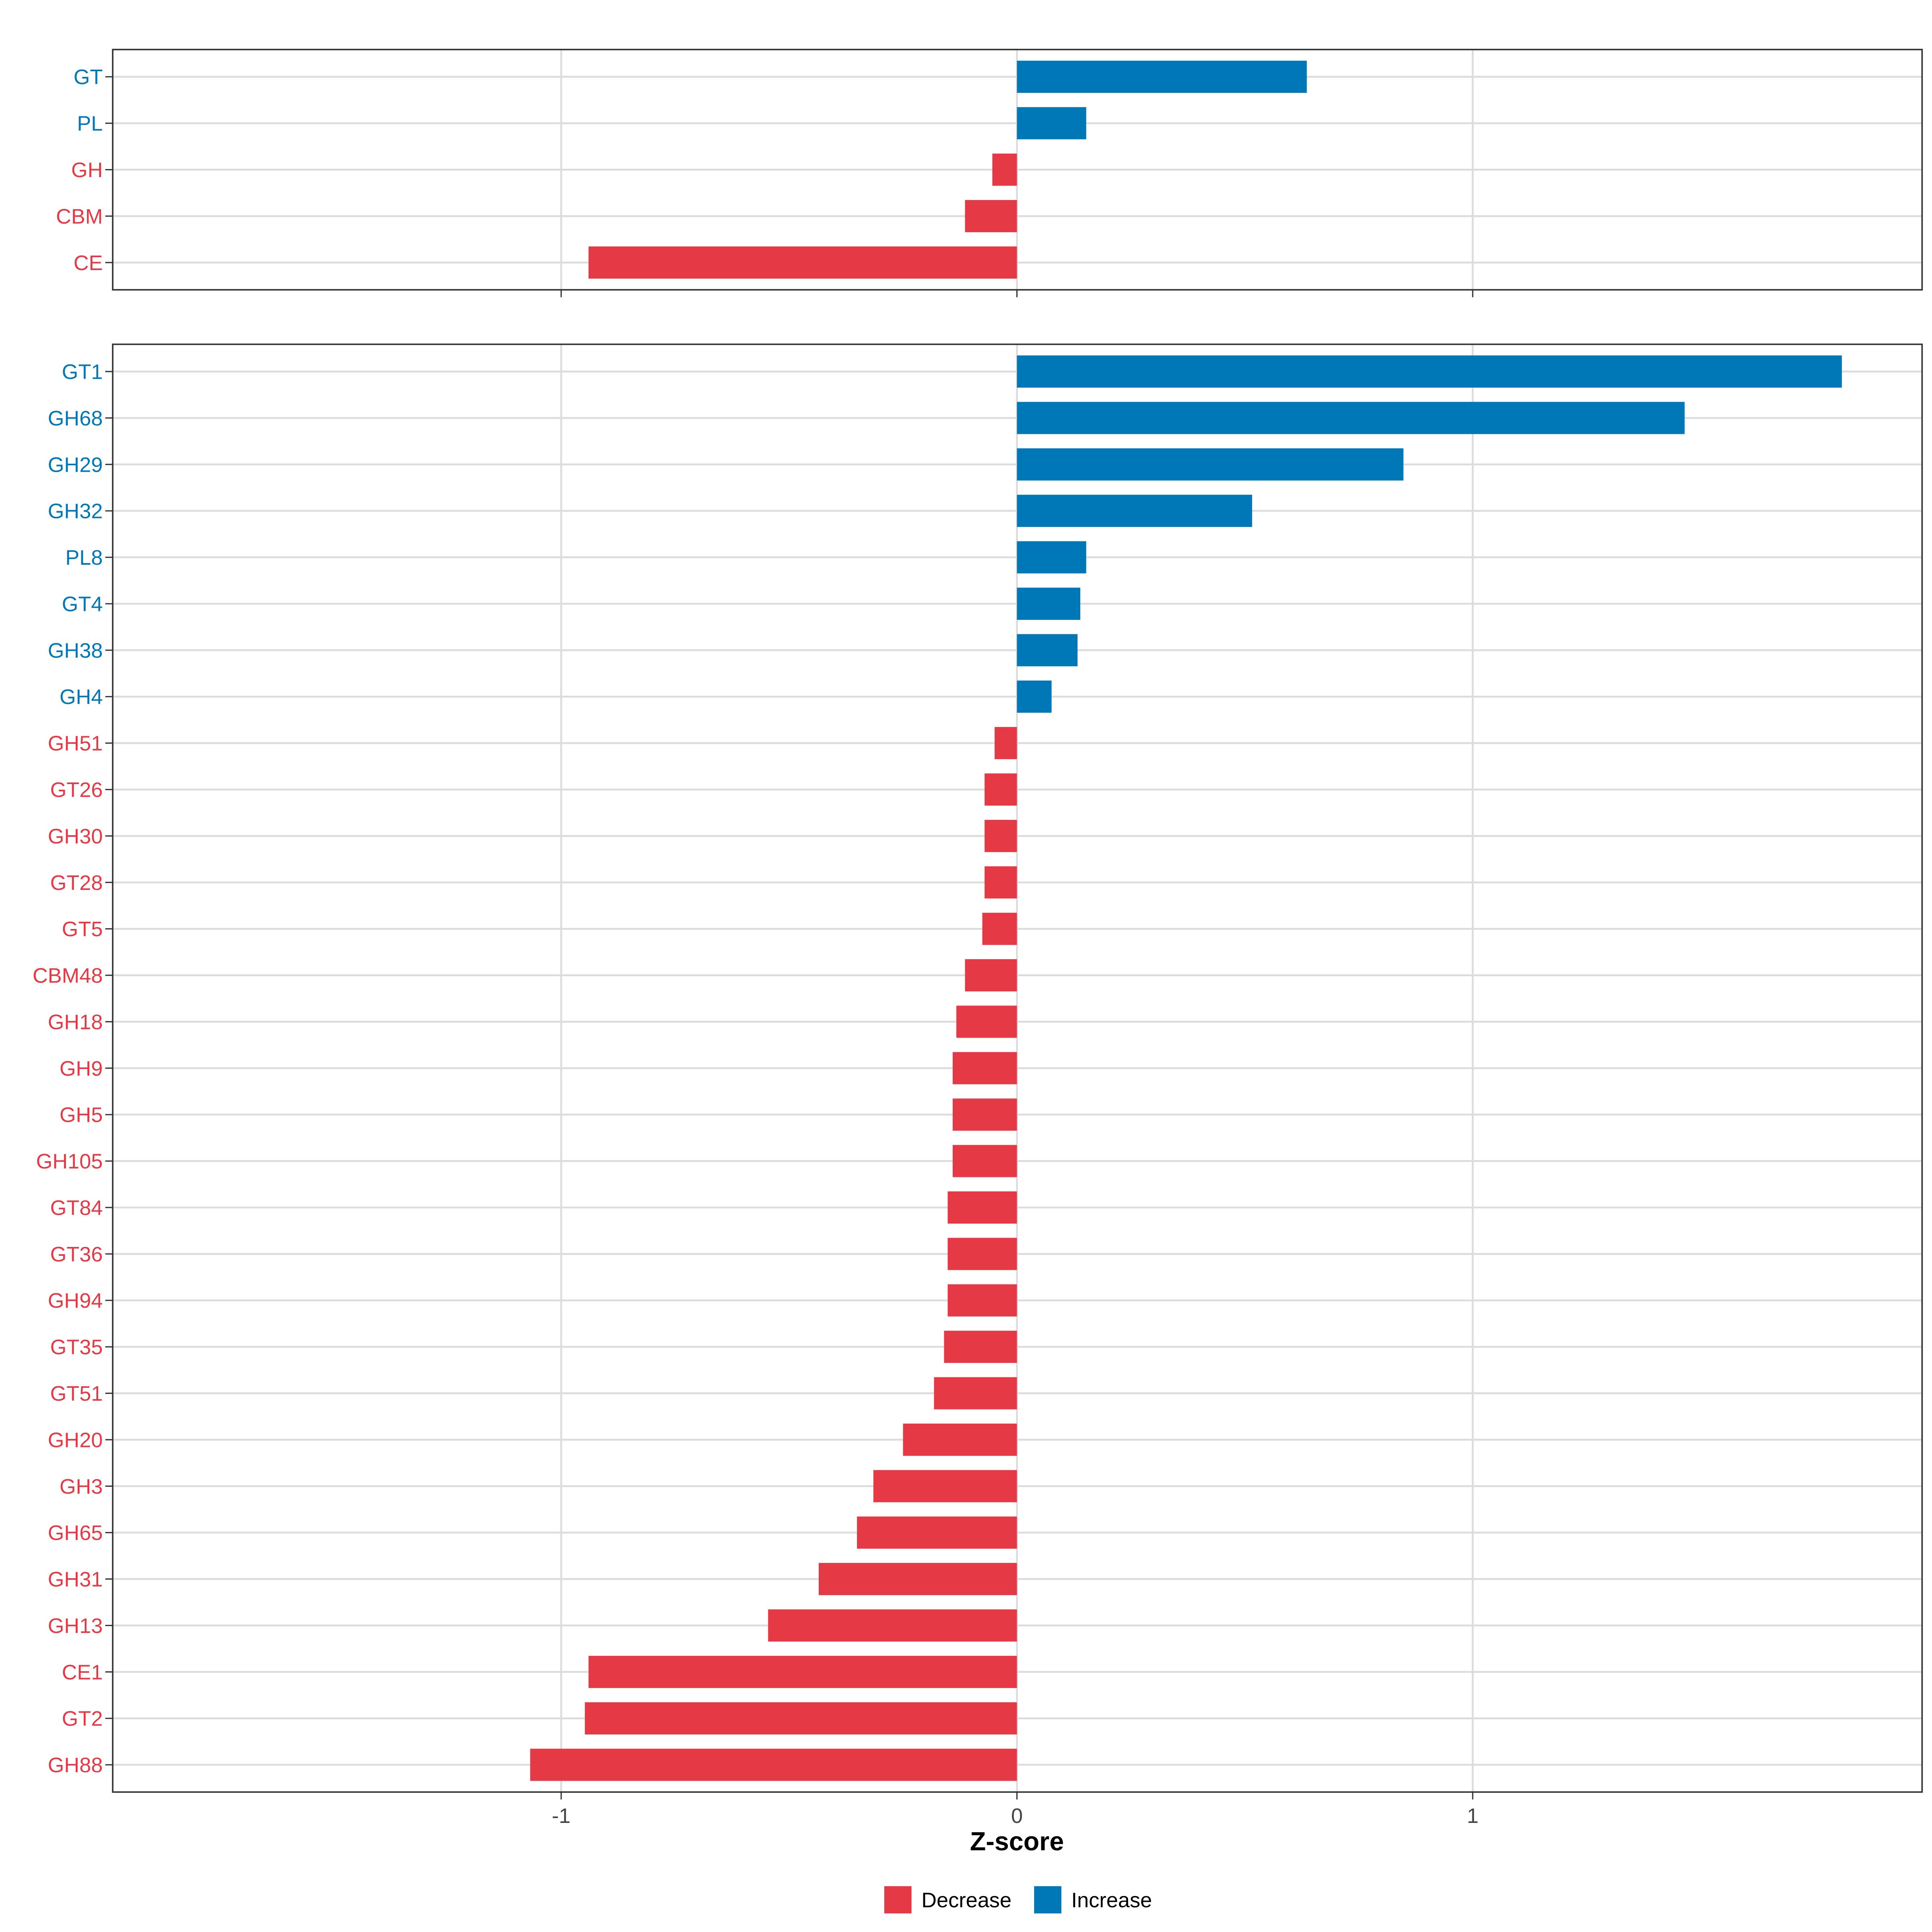 This screenshot has height=1932, width=1932. Describe the element at coordinates (1001, 835) in the screenshot. I see `bar-gh30` at that location.